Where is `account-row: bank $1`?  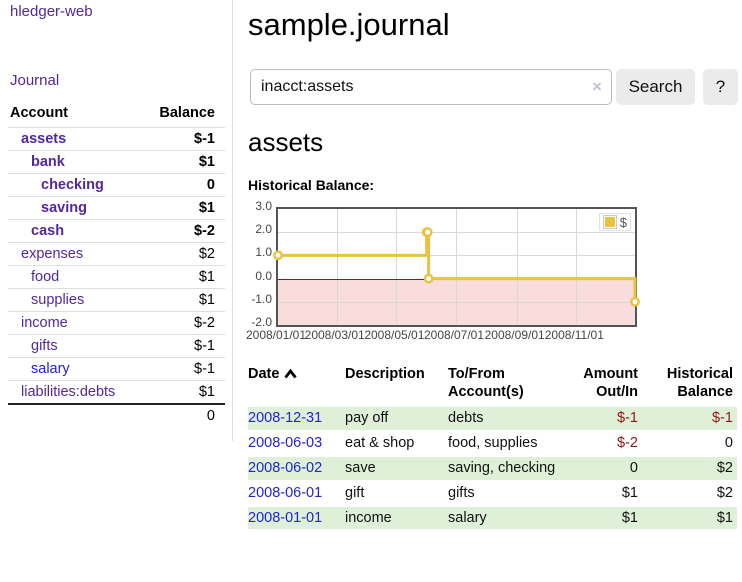 account-row: bank $1 is located at coordinates (116, 162).